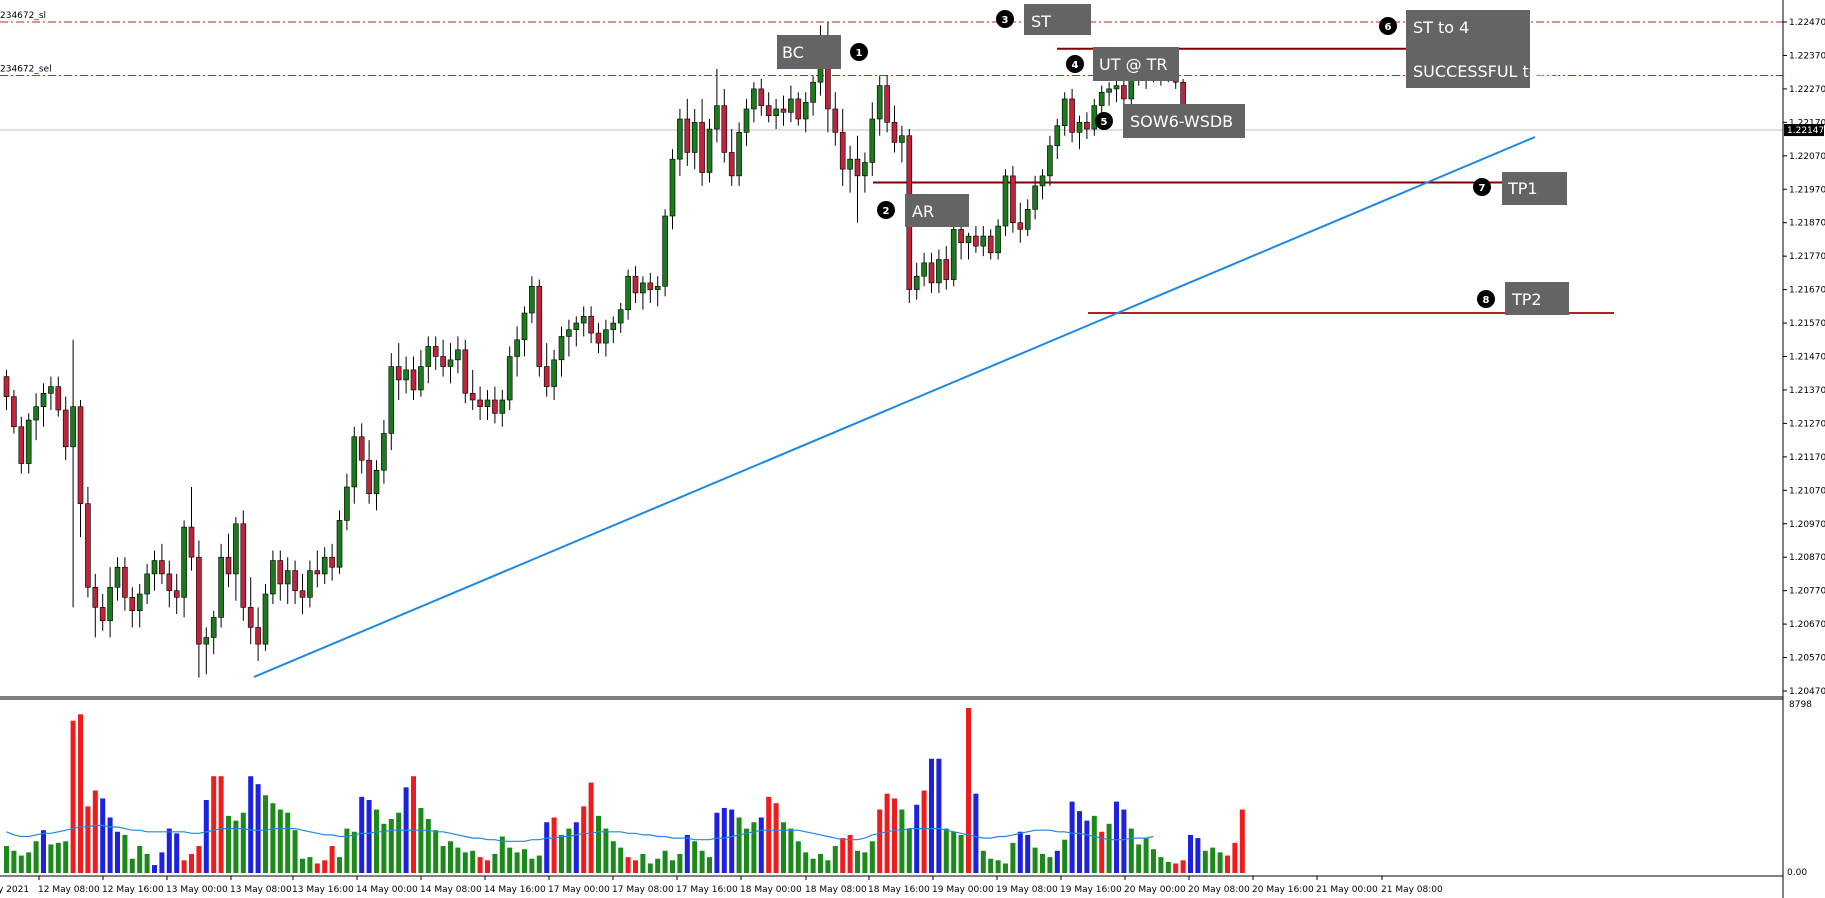  I want to click on annotation-sow6-wsdb: SOW6-WSDB 5, so click(1170, 121).